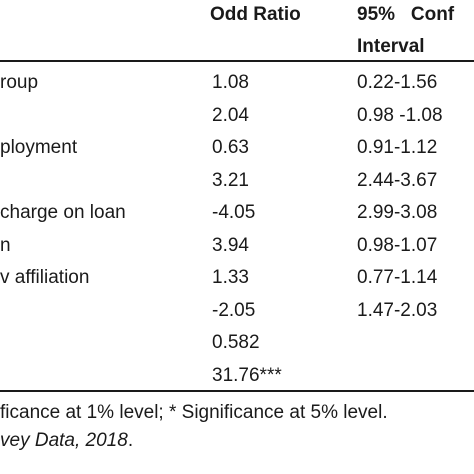 The width and height of the screenshot is (474, 474). I want to click on column-header-odd-ratio: Odd Ratio, so click(255, 14).